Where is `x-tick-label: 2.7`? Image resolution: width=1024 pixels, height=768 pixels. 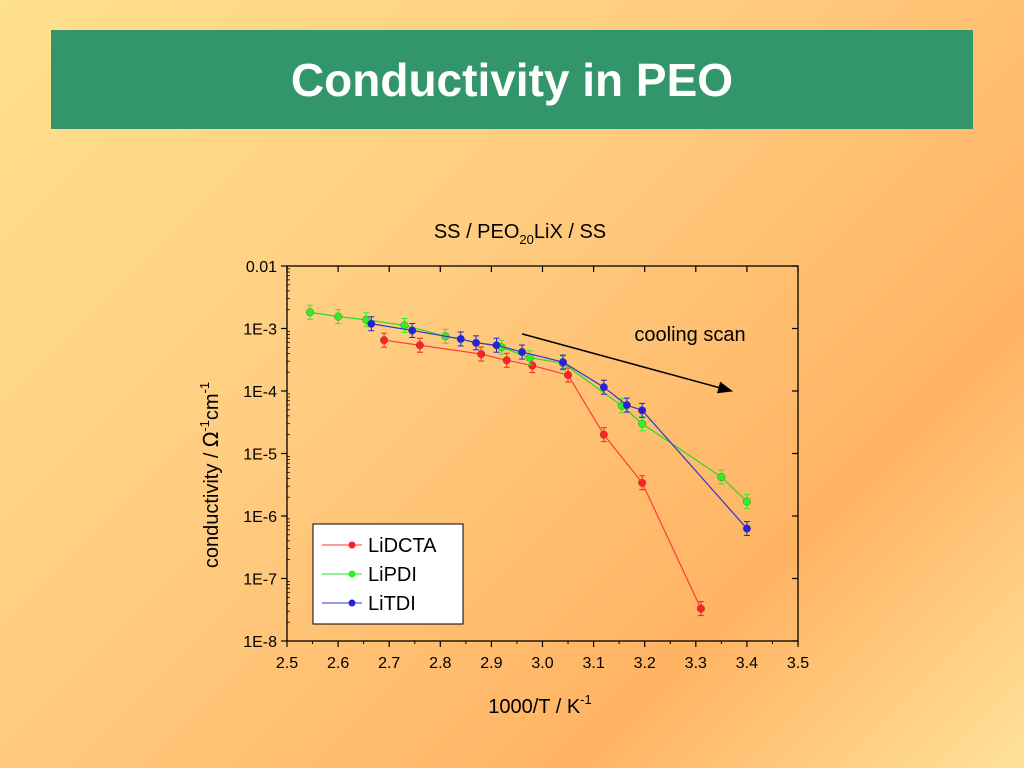
x-tick-label: 2.7 is located at coordinates (389, 663).